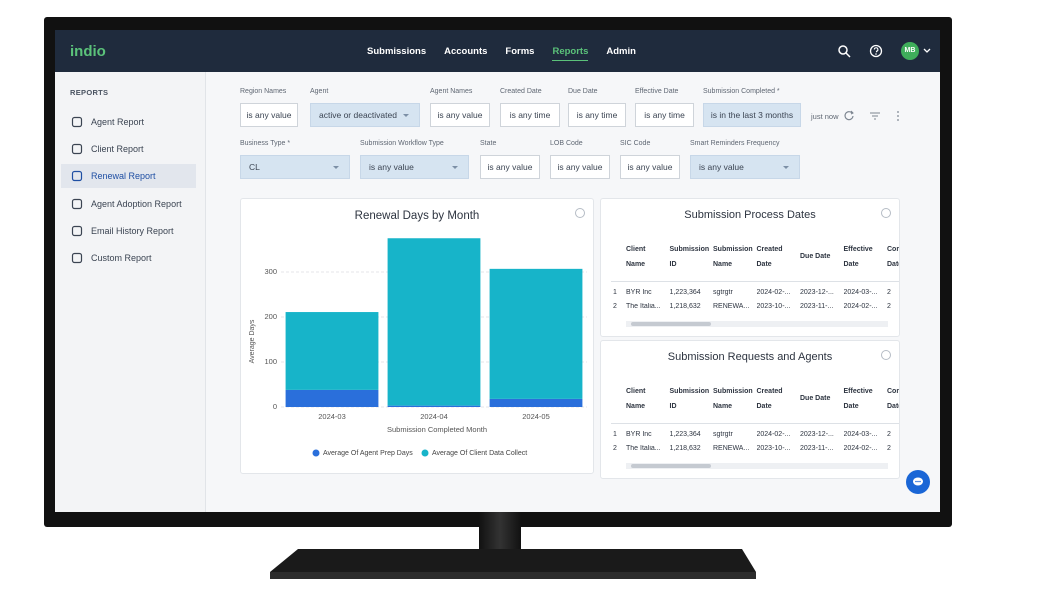 Image resolution: width=1059 pixels, height=592 pixels. I want to click on filter-label: State, so click(488, 143).